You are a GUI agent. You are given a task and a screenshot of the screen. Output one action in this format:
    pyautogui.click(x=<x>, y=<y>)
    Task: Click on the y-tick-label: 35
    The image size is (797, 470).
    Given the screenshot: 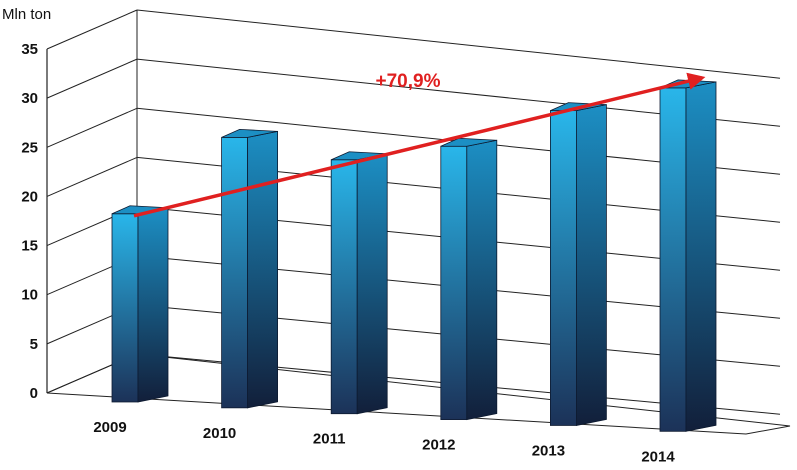 What is the action you would take?
    pyautogui.click(x=29, y=49)
    